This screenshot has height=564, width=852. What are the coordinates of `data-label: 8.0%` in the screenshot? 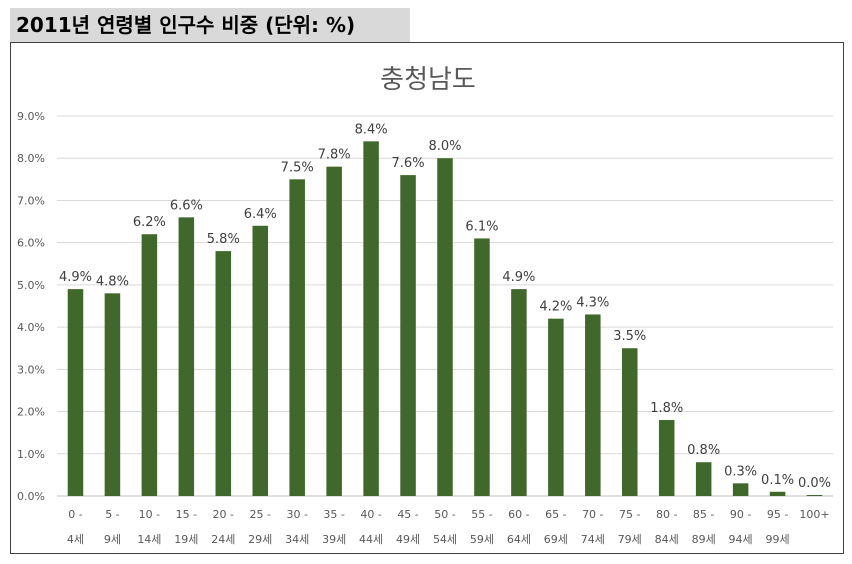 It's located at (444, 146).